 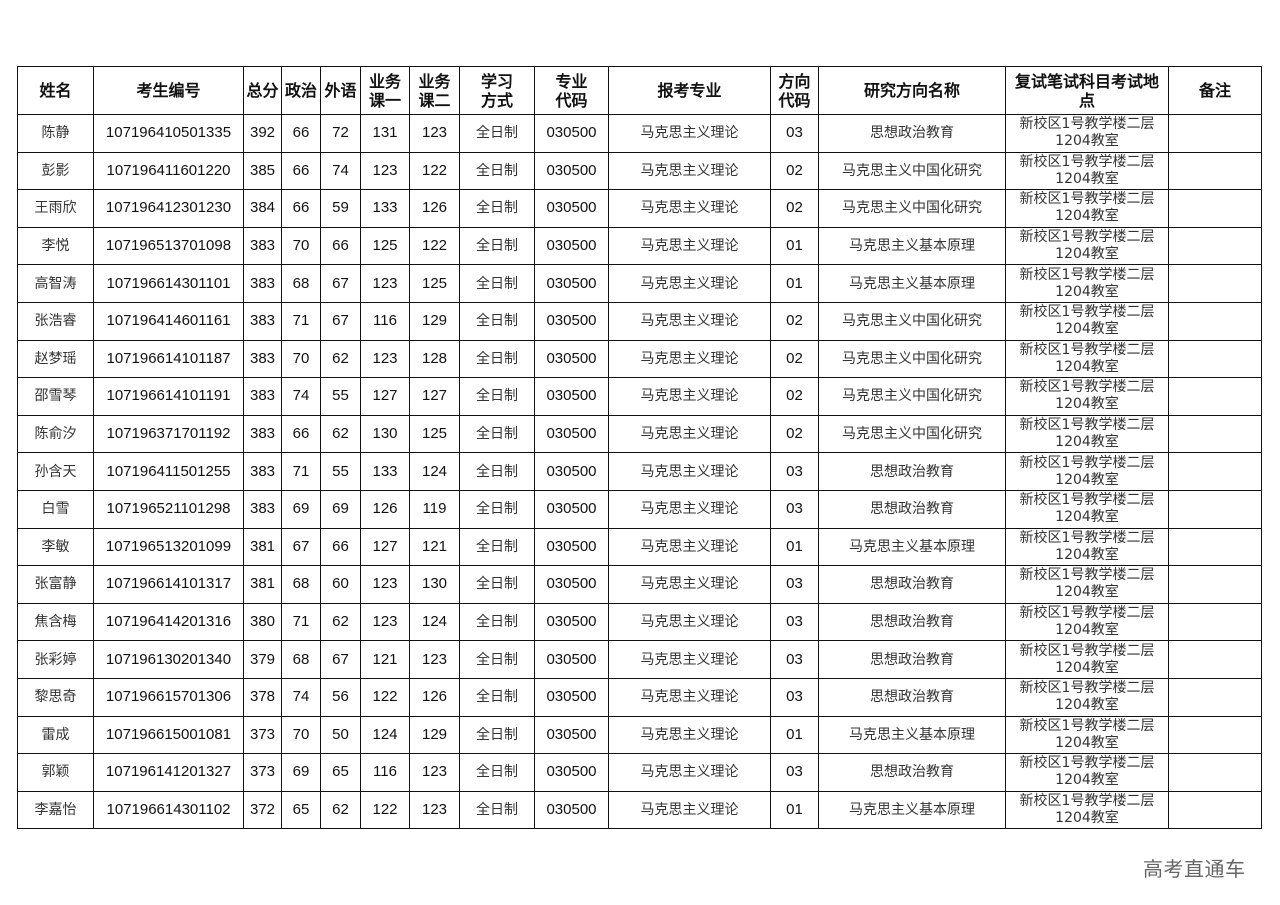 What do you see at coordinates (55, 396) in the screenshot?
I see `cell-name: 邵雪琴` at bounding box center [55, 396].